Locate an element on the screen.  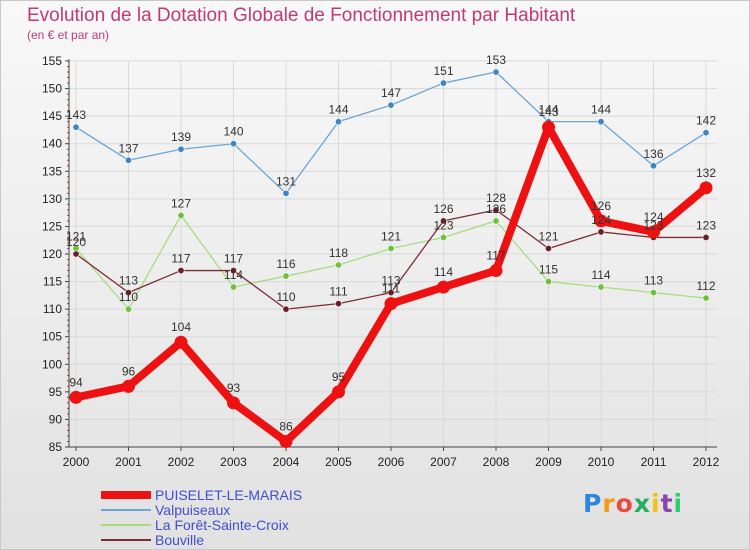
x-tick-label: 2008 is located at coordinates (496, 462).